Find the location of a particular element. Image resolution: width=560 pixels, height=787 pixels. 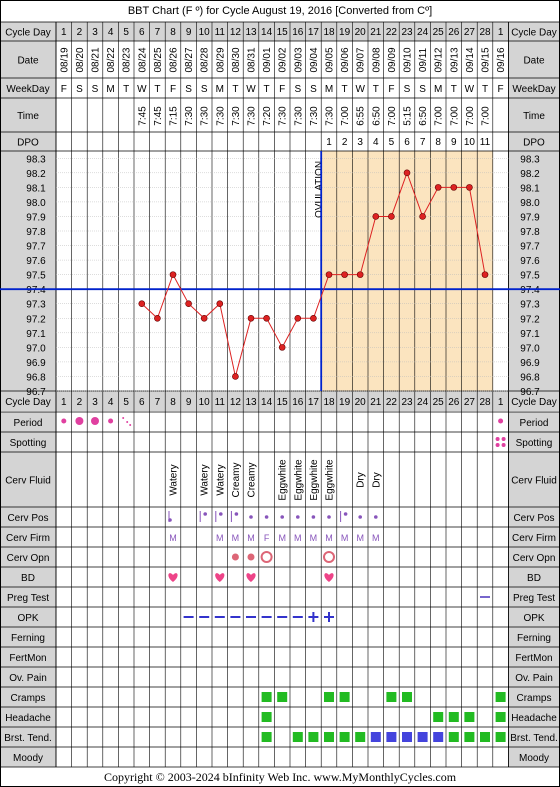

luteal-phase-bg is located at coordinates (407, 271).